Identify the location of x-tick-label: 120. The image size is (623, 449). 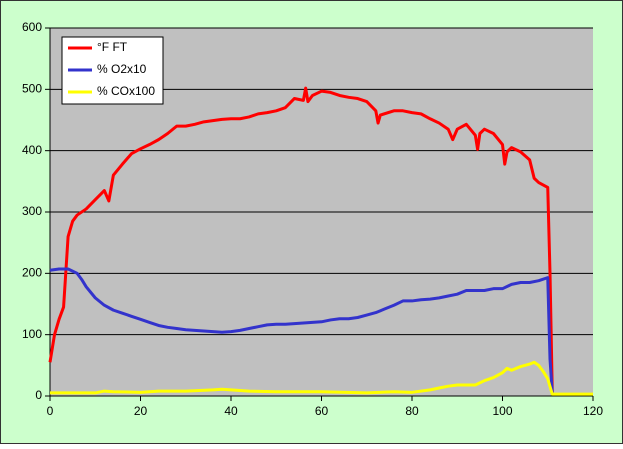
(593, 411).